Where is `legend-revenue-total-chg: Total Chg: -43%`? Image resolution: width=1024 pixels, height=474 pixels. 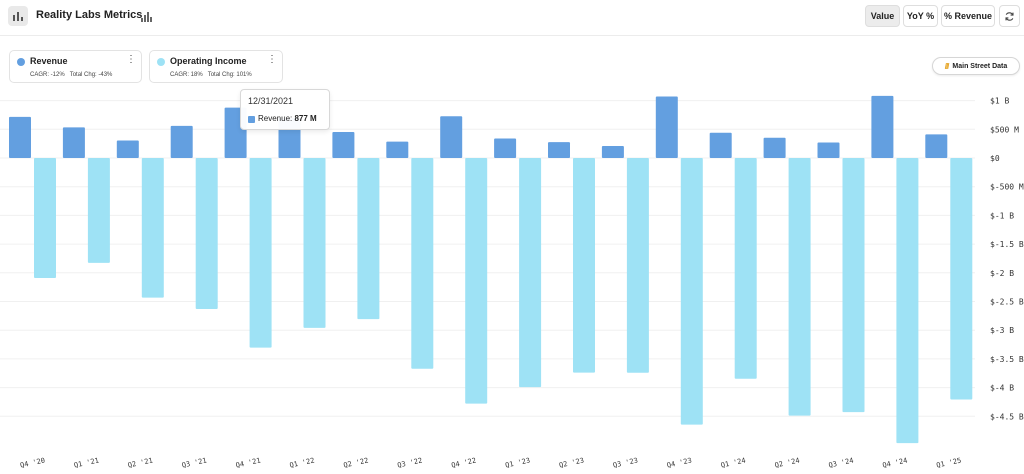 legend-revenue-total-chg: Total Chg: -43% is located at coordinates (91, 75).